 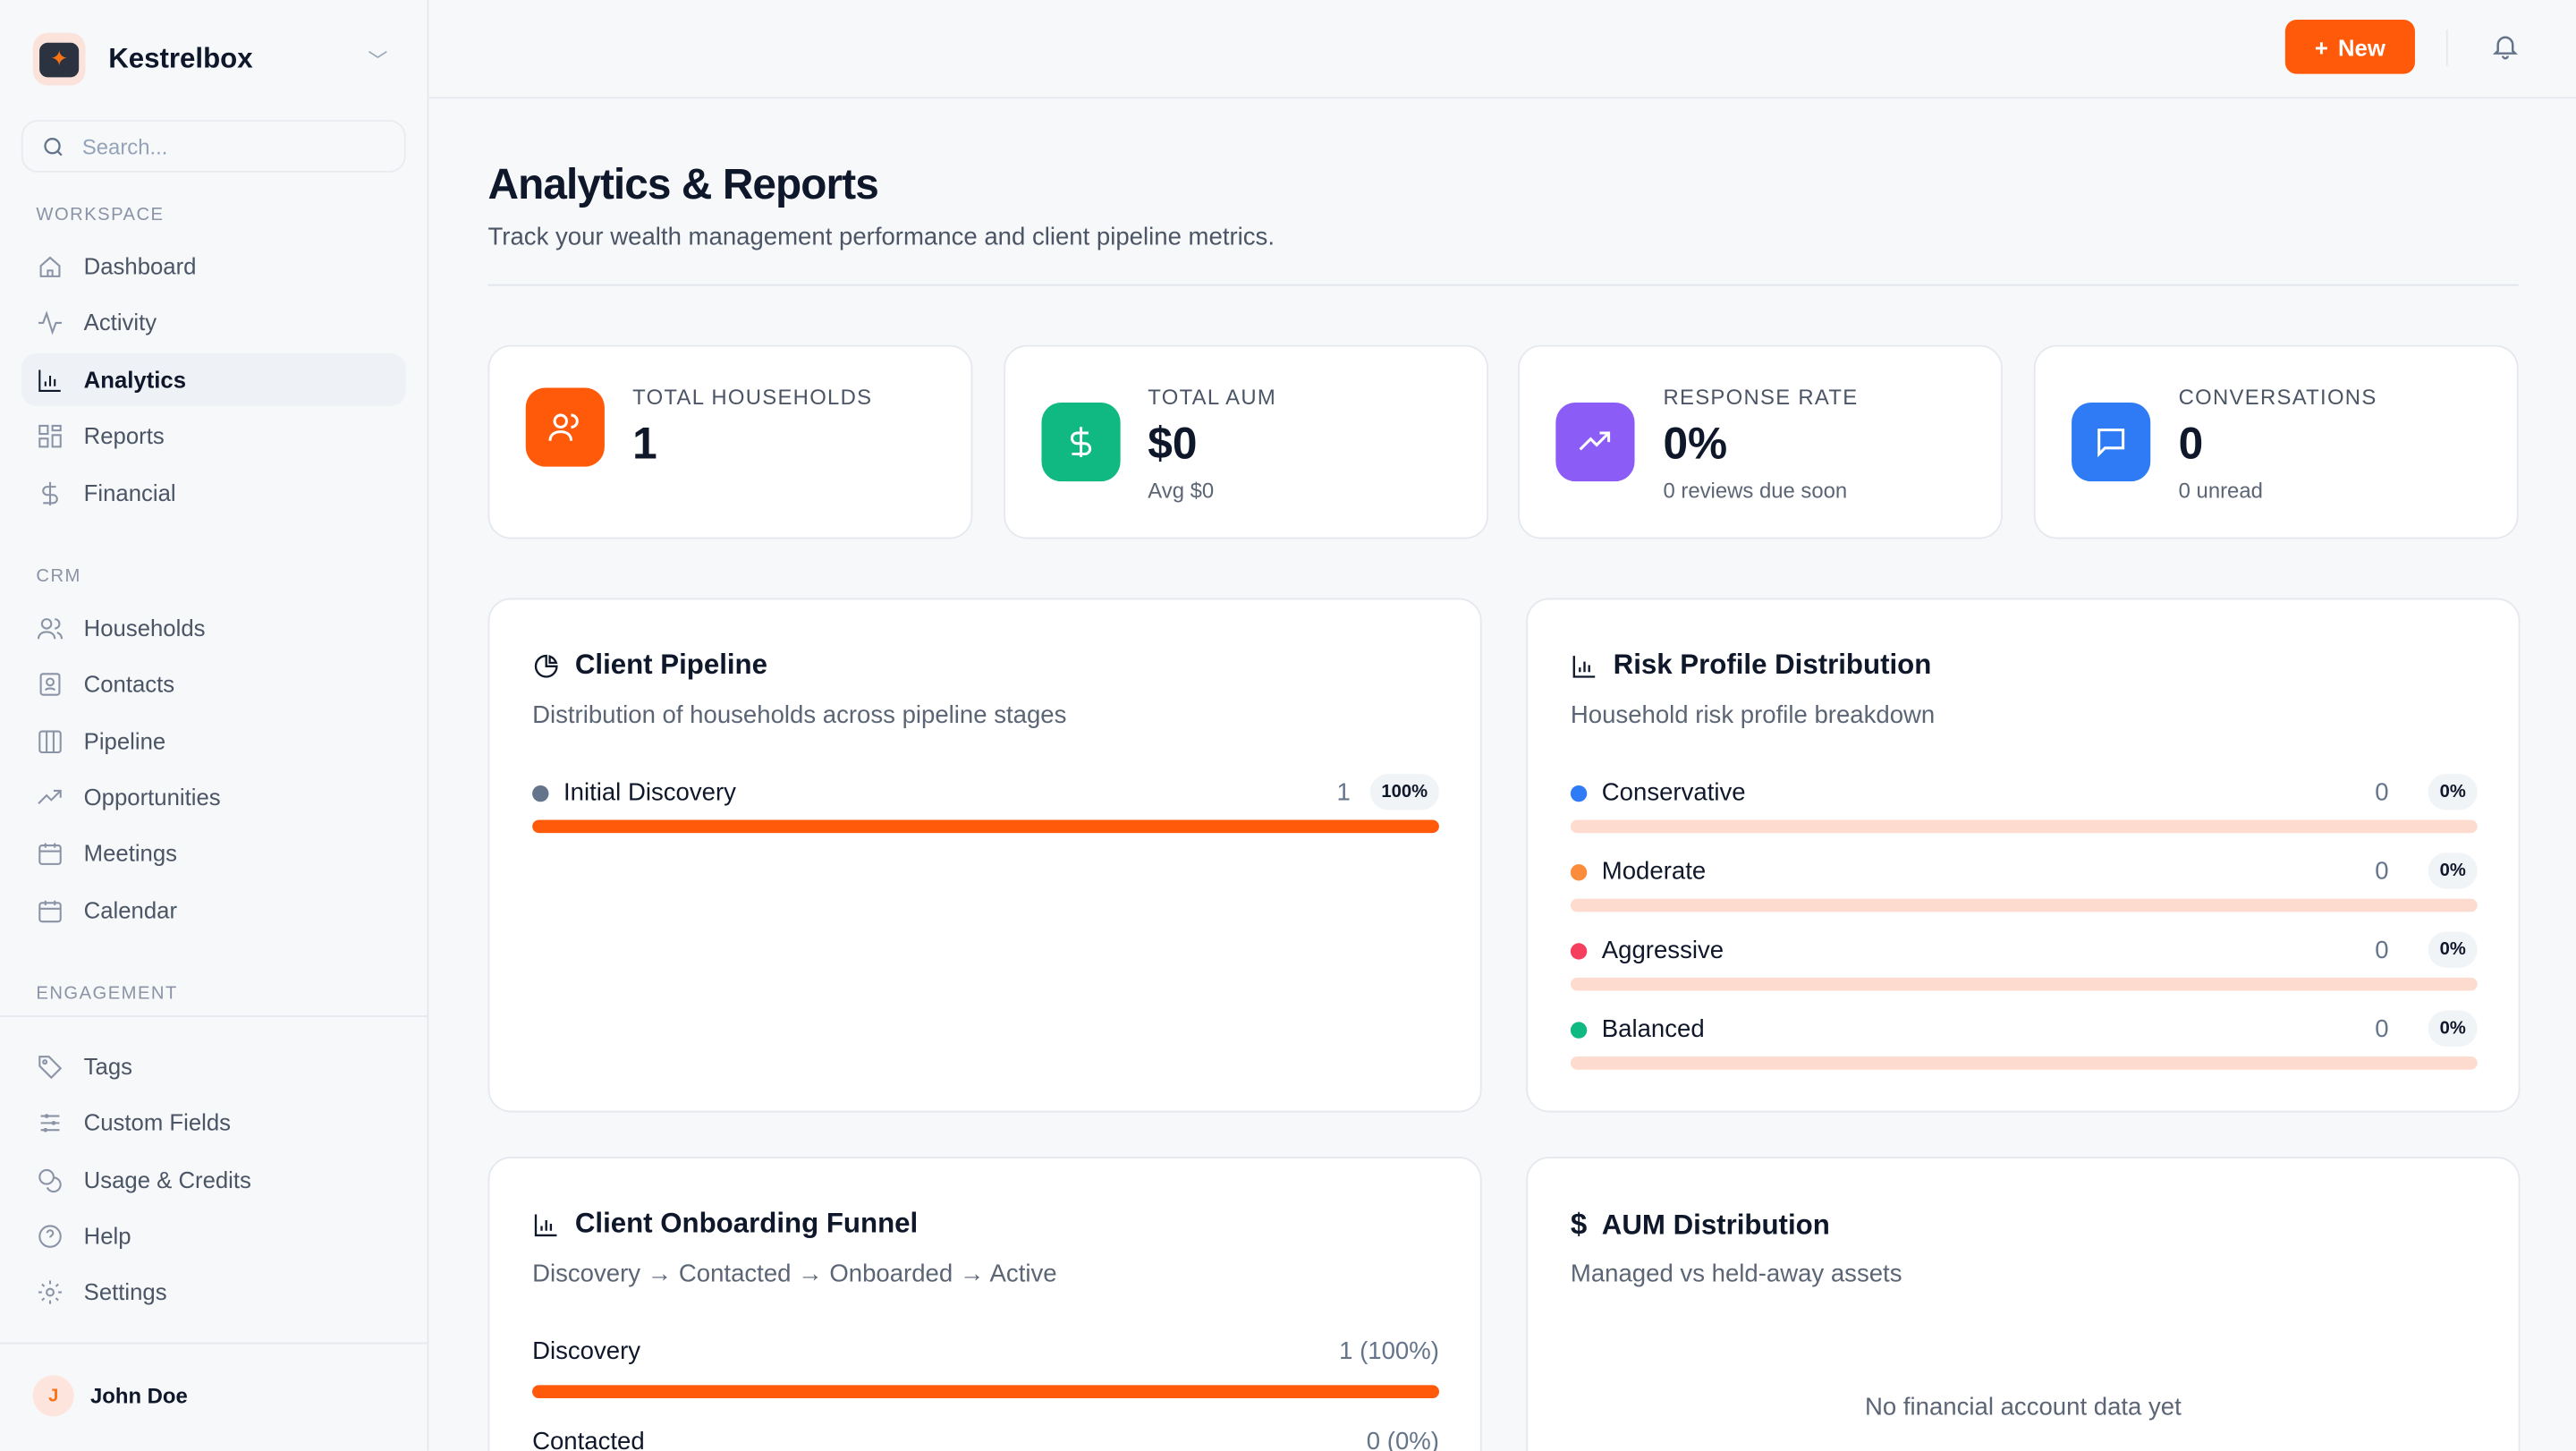 What do you see at coordinates (124, 741) in the screenshot?
I see `sidebar-item-label: Pipeline` at bounding box center [124, 741].